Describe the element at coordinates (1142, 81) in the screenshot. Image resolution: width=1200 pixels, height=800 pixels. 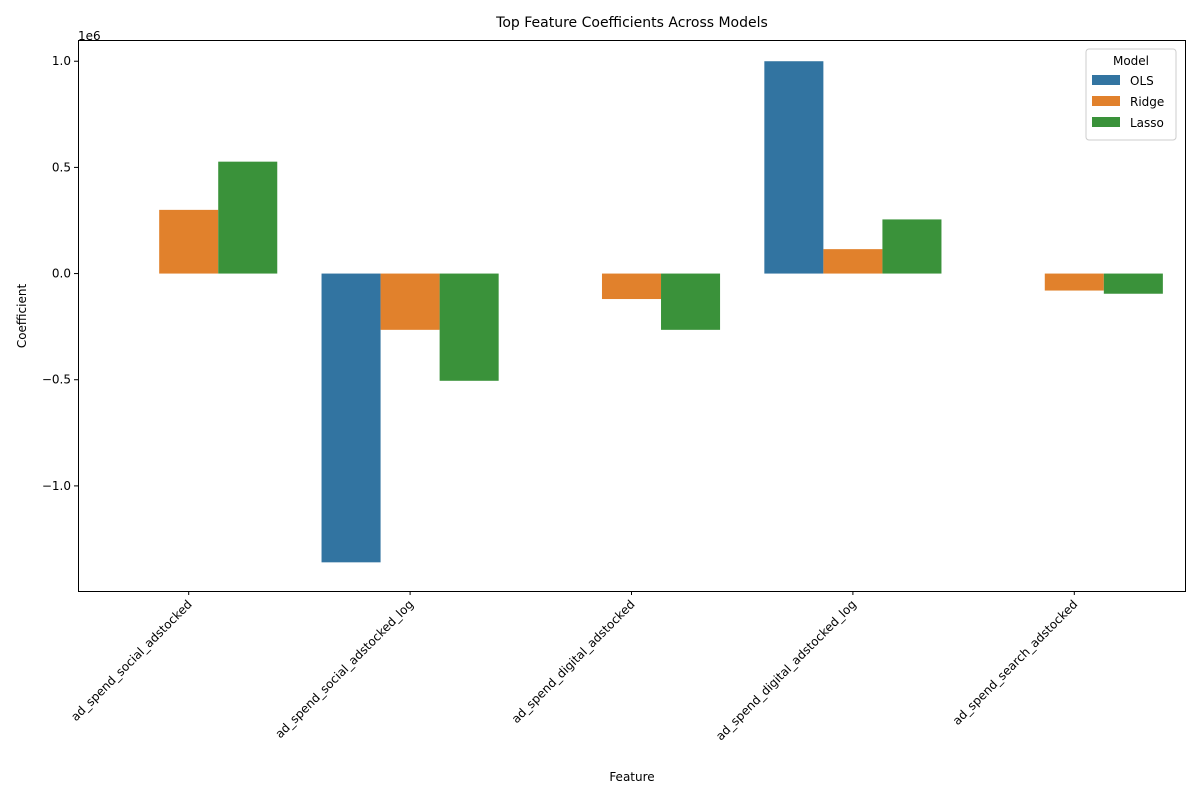
I see `legend-label-ols: OLS` at that location.